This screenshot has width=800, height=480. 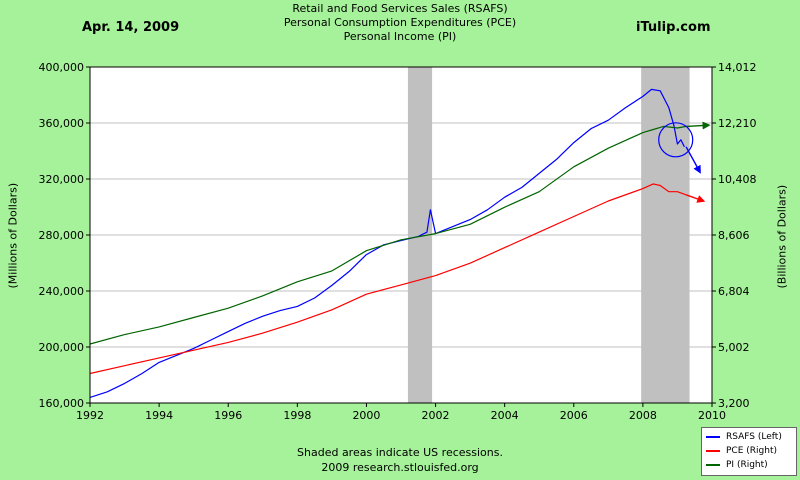 I want to click on x-tick-label-0: 1992, so click(x=90, y=415).